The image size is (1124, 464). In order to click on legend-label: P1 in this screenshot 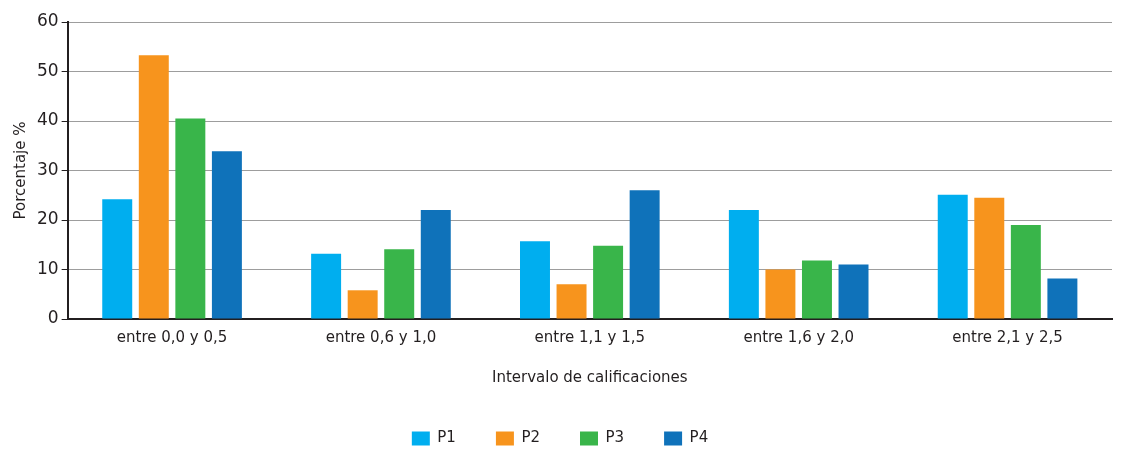, I will do `click(446, 437)`.